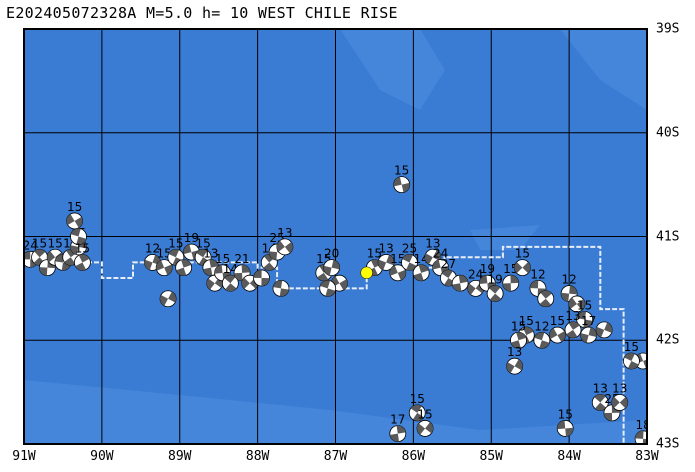 This screenshot has width=695, height=472. Describe the element at coordinates (191, 238) in the screenshot. I see `depth-label: 19` at that location.